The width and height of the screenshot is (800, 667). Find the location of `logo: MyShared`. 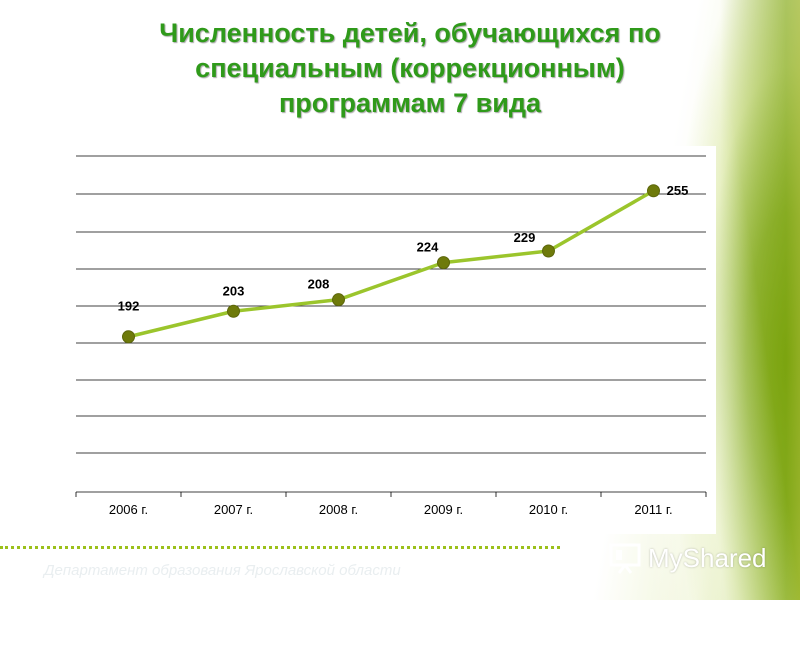

logo: MyShared is located at coordinates (687, 558).